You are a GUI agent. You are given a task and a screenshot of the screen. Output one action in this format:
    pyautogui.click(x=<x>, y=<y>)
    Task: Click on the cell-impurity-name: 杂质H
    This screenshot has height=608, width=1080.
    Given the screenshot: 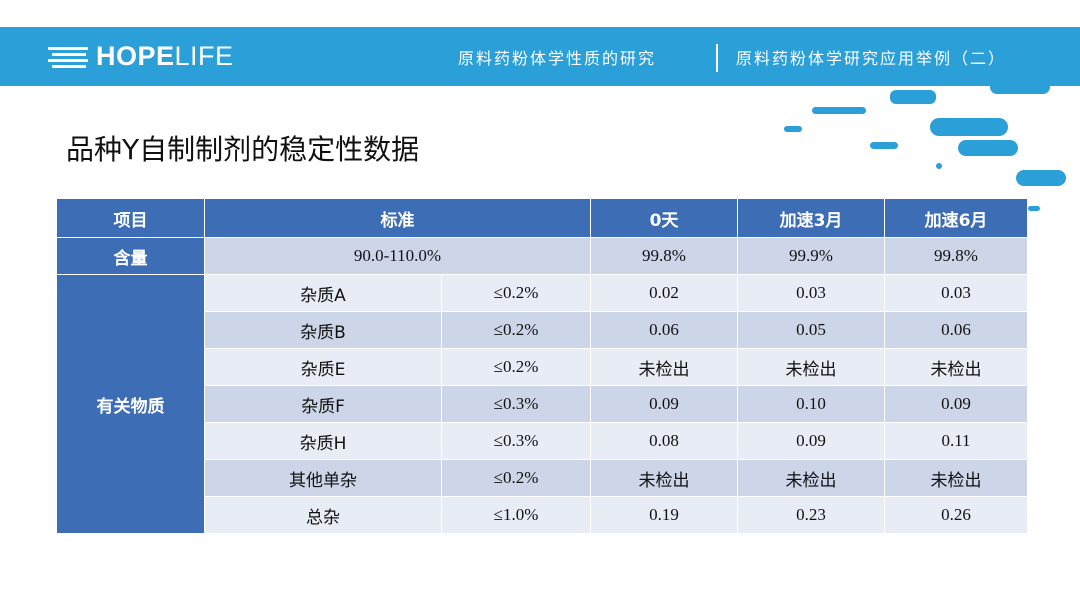 What is the action you would take?
    pyautogui.click(x=323, y=441)
    